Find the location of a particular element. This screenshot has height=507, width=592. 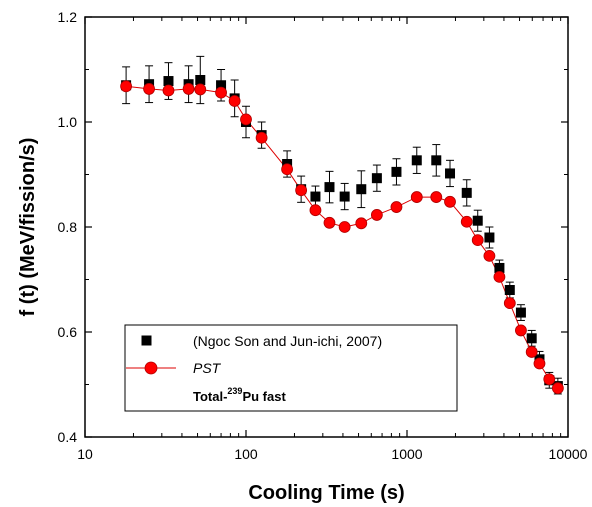

x-axis-title: Cooling Time (s) is located at coordinates (326, 493).